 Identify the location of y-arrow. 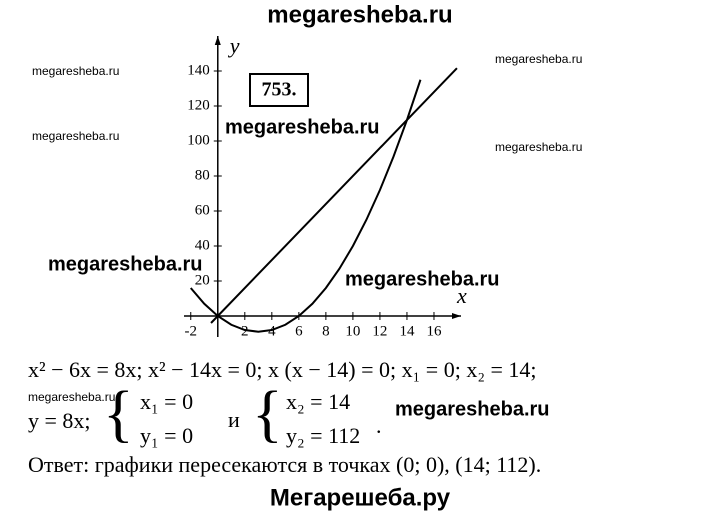
(217, 40).